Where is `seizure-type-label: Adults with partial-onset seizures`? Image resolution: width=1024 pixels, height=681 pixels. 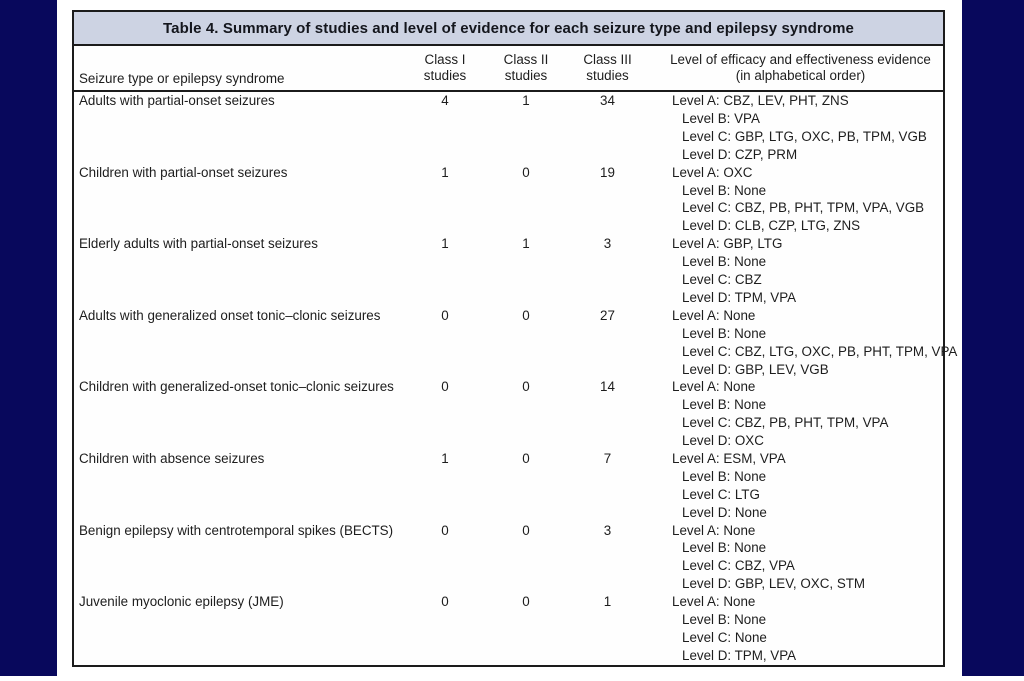 seizure-type-label: Adults with partial-onset seizures is located at coordinates (177, 100).